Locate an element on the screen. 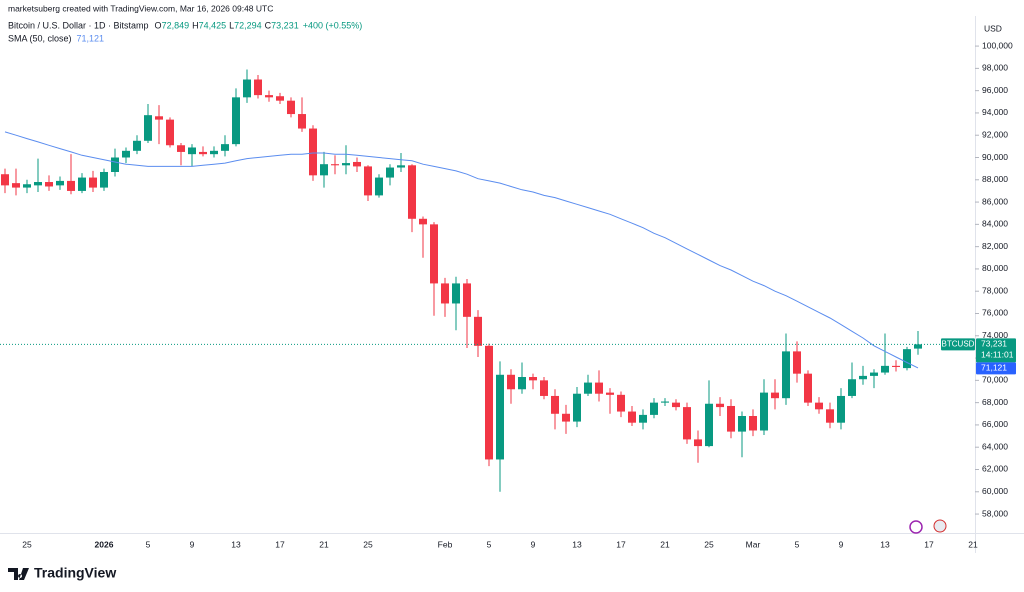  symbol-label: BTCUSD is located at coordinates (958, 343).